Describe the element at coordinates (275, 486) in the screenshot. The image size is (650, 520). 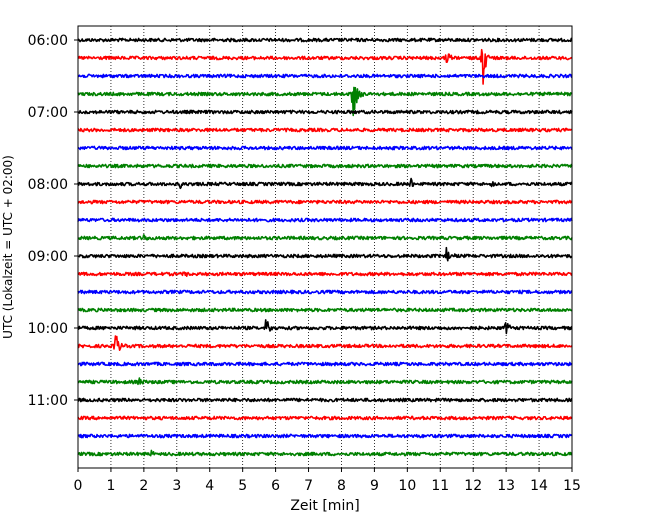
I see `x-tick-label: 6` at that location.